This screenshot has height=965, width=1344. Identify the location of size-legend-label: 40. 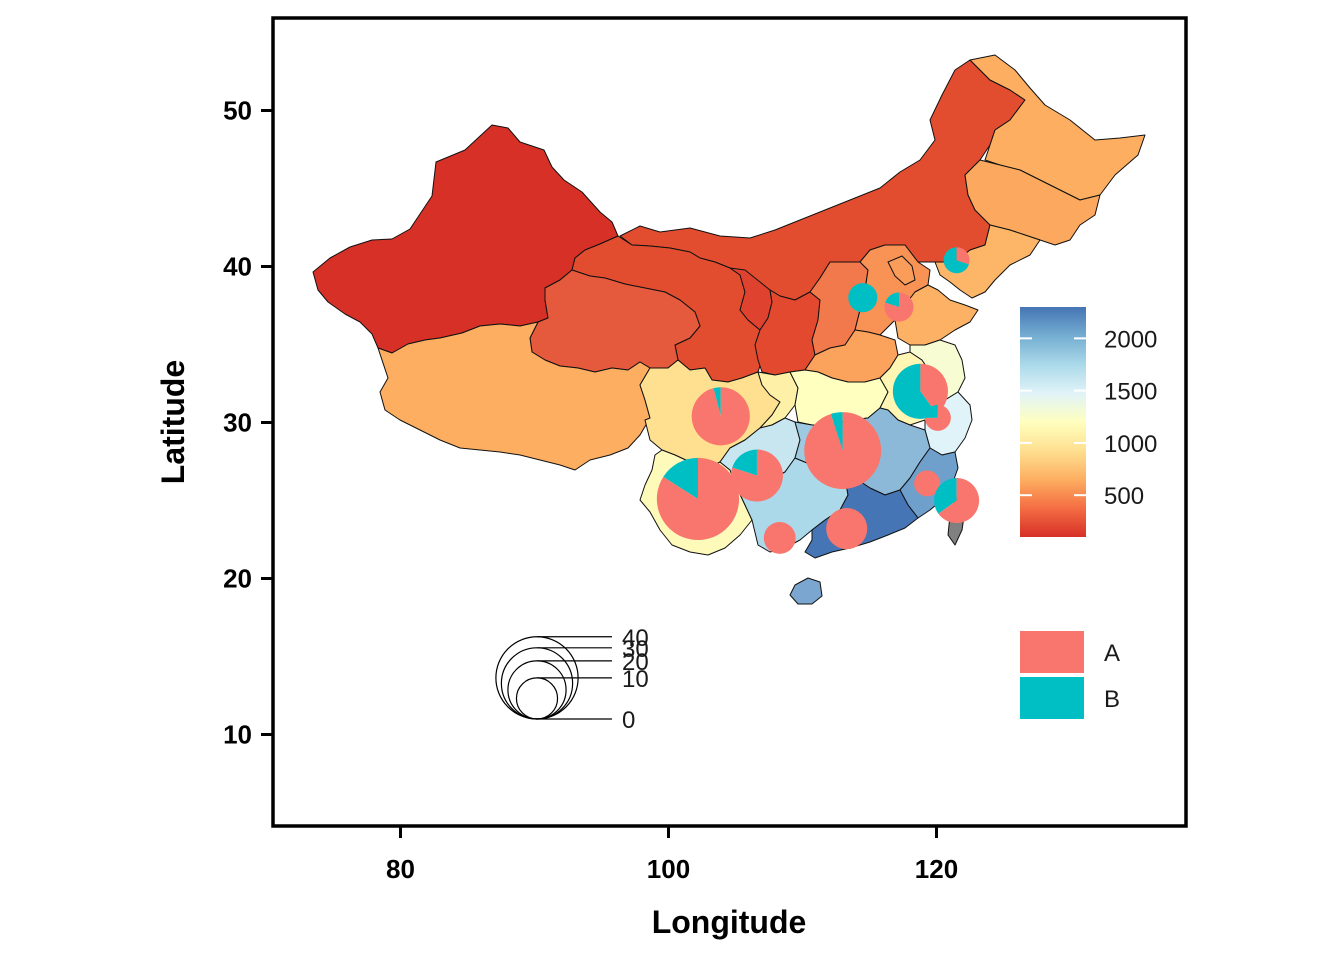
(635, 638).